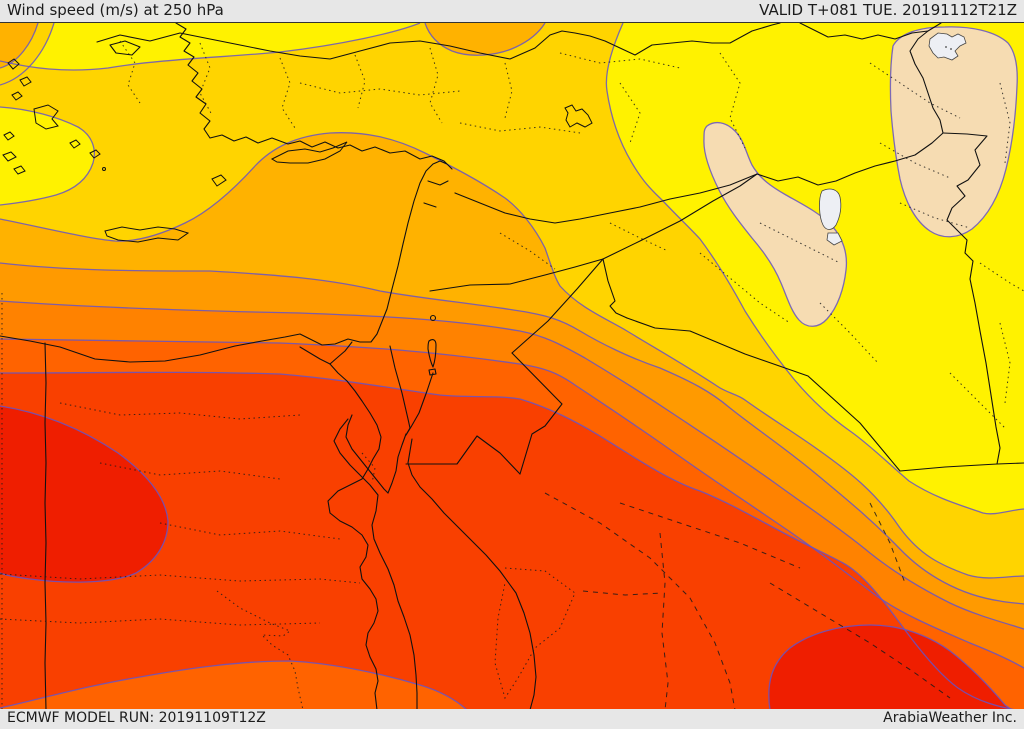  I want to click on admin-sinai, so click(368, 468).